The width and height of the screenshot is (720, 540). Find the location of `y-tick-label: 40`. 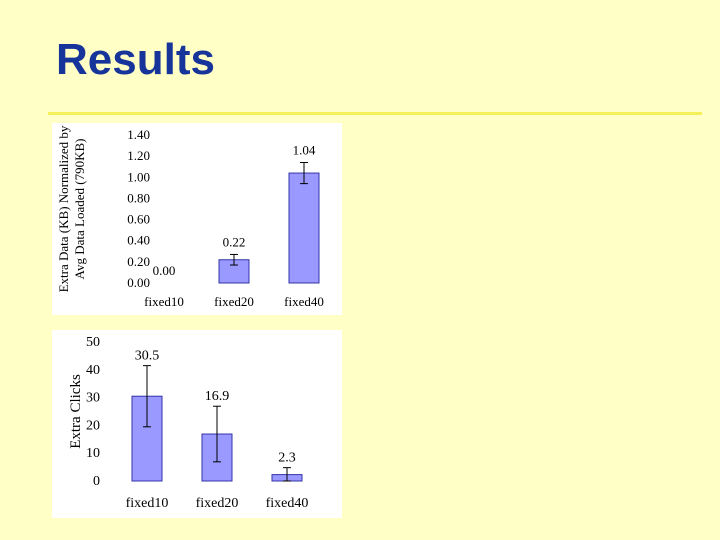

y-tick-label: 40 is located at coordinates (93, 370).